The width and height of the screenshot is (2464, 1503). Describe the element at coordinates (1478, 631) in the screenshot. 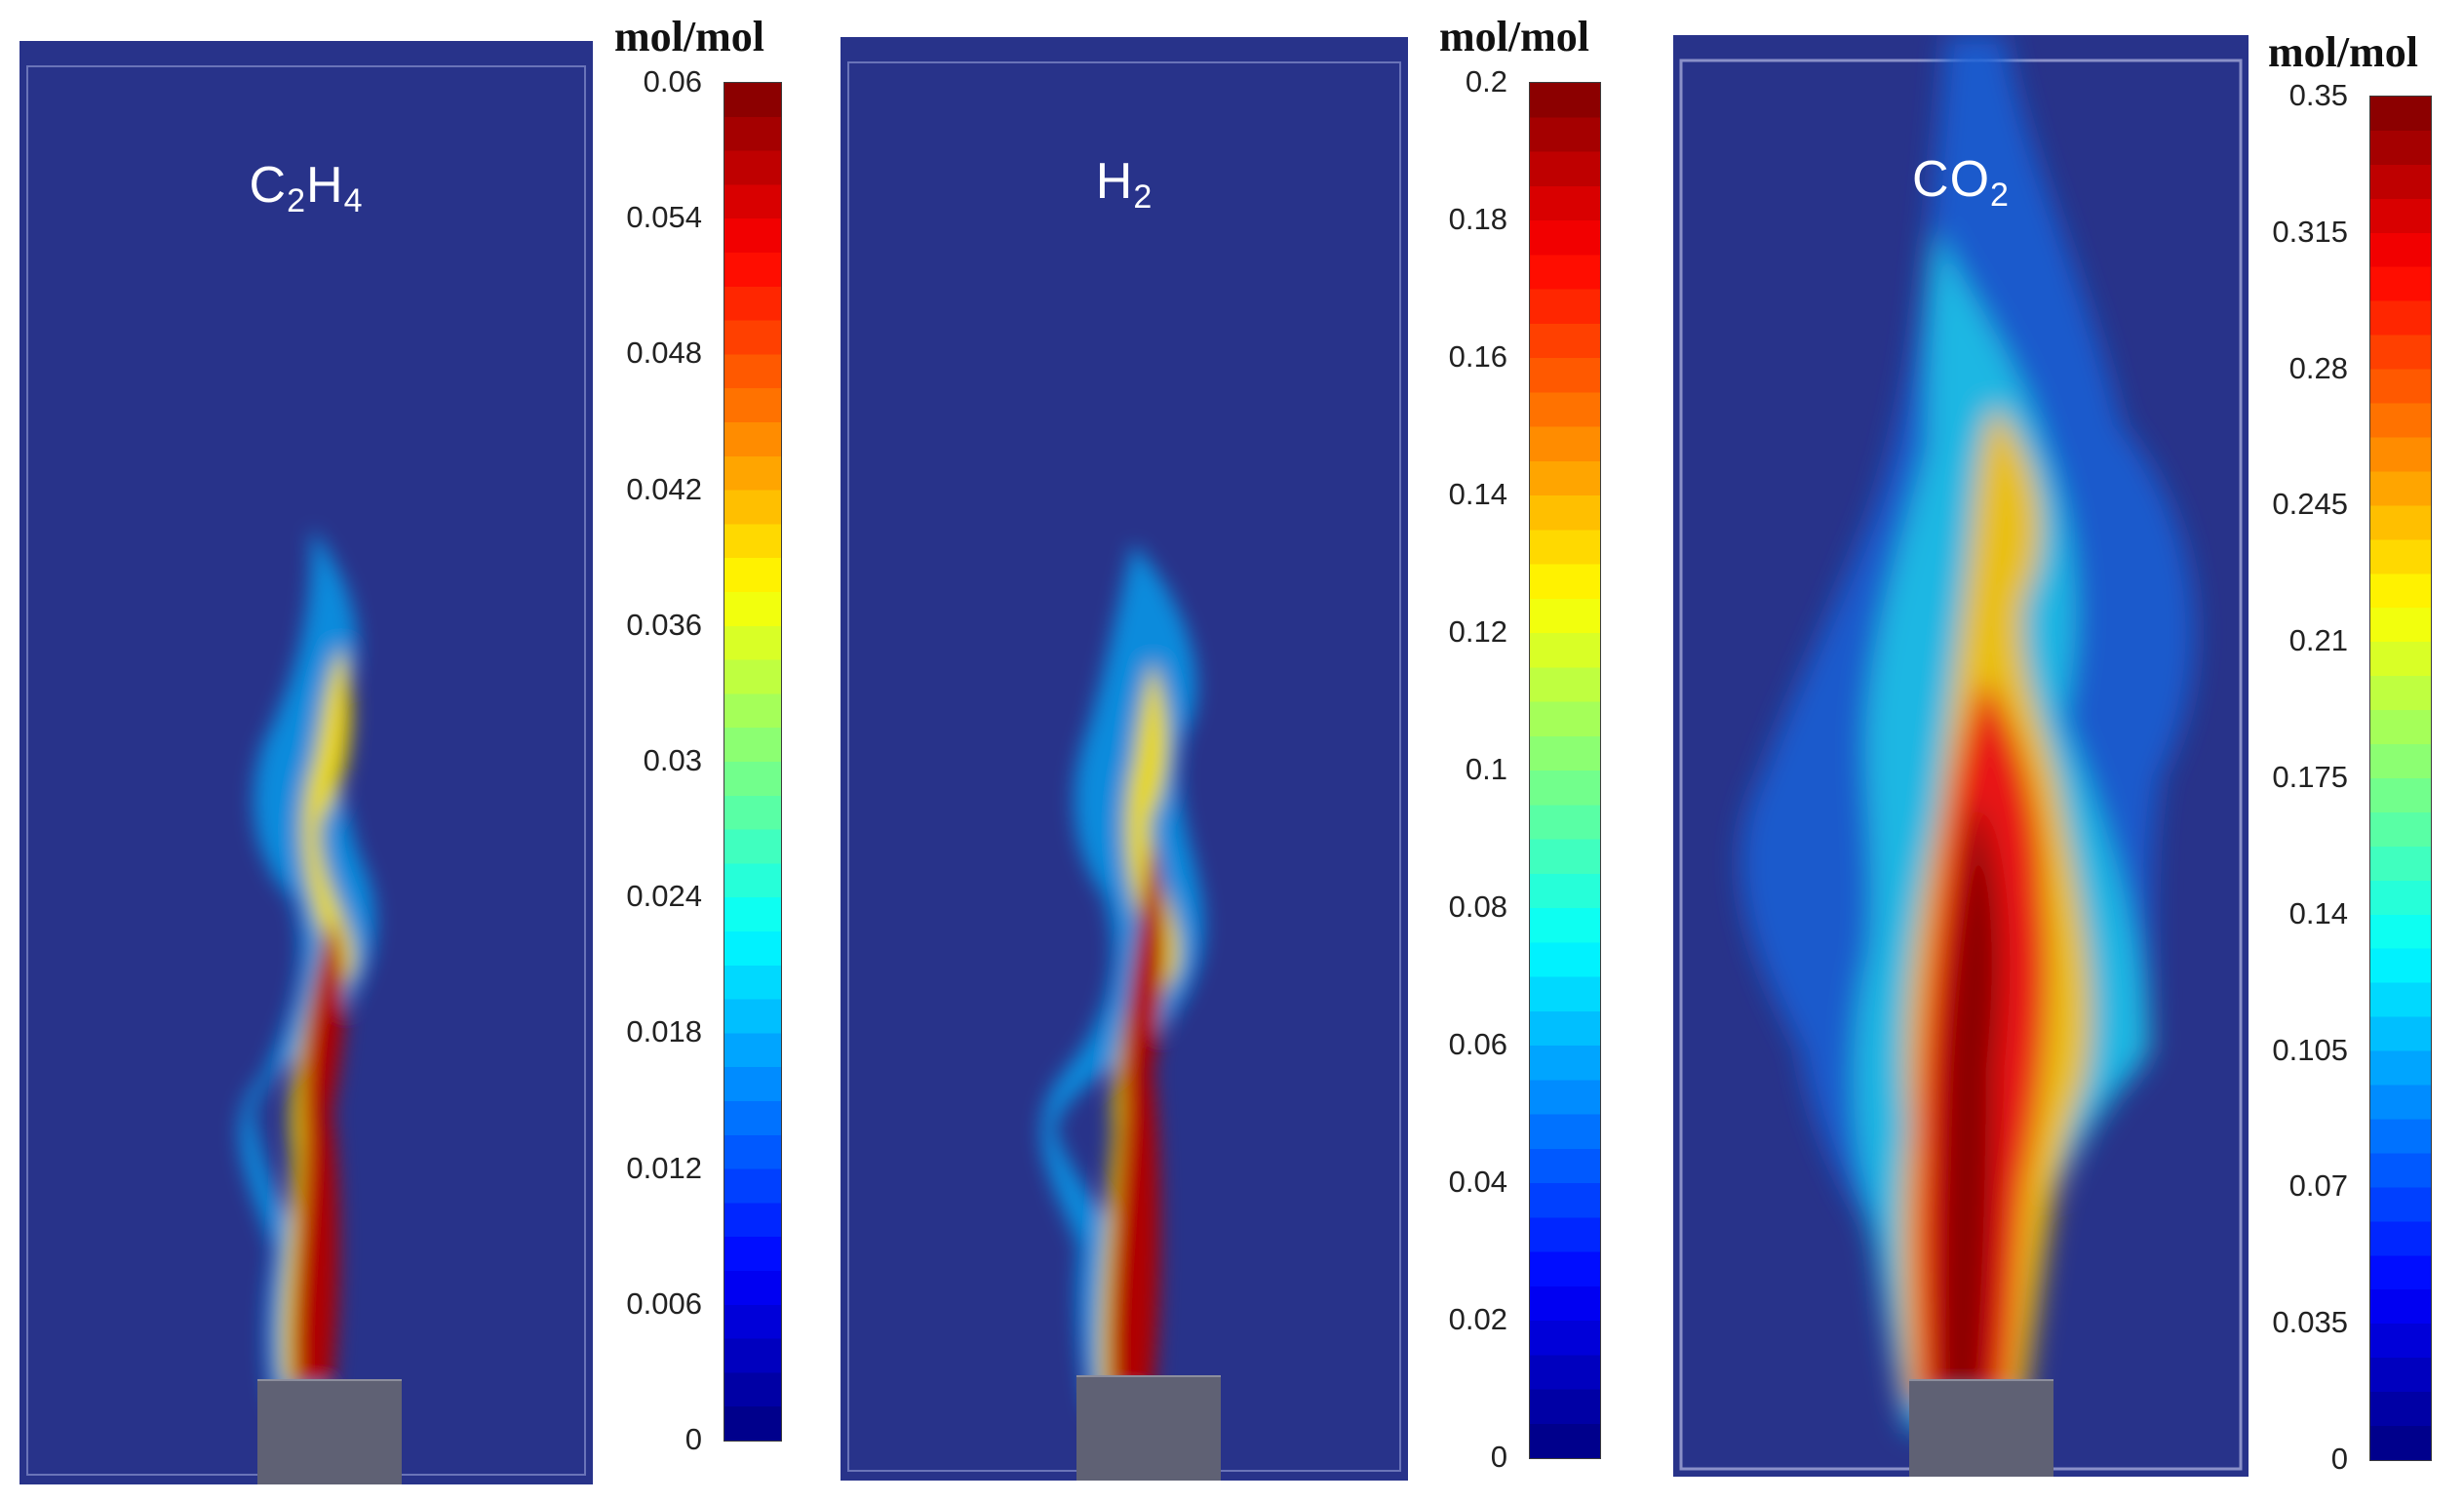

I see `colorbar-tick-label: 0.12` at that location.